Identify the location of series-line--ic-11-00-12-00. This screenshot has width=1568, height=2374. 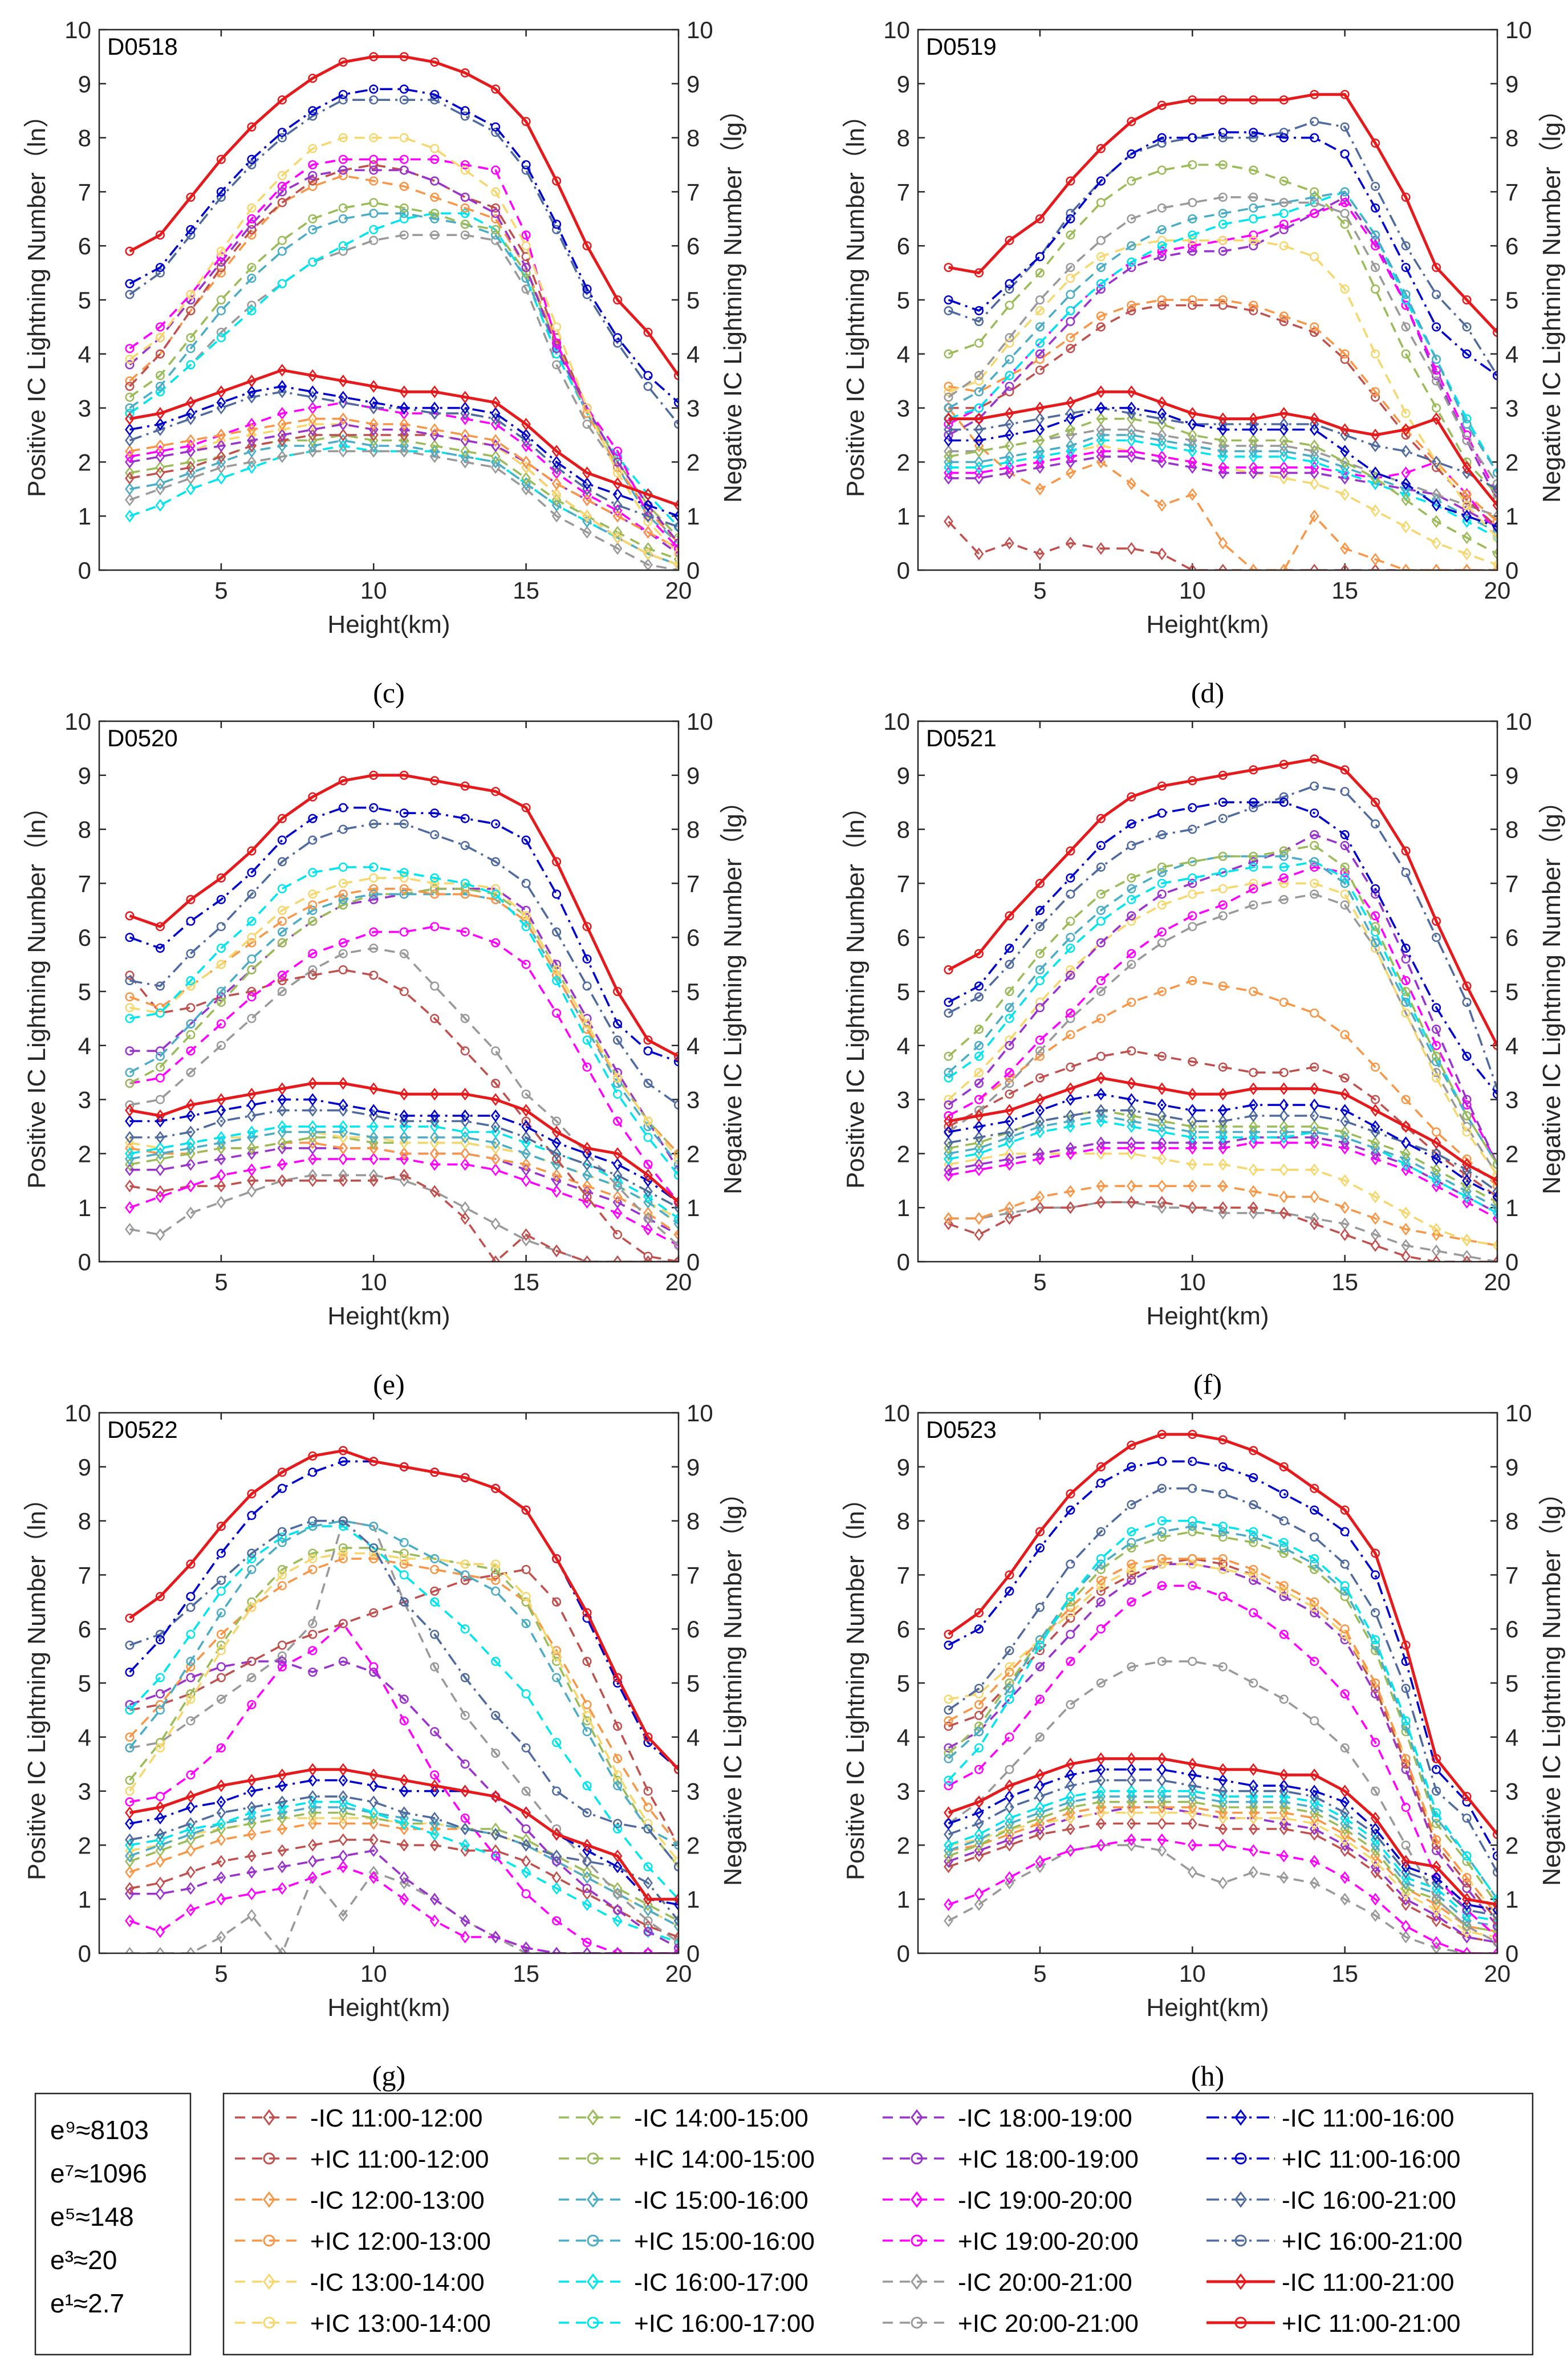
(1223, 545).